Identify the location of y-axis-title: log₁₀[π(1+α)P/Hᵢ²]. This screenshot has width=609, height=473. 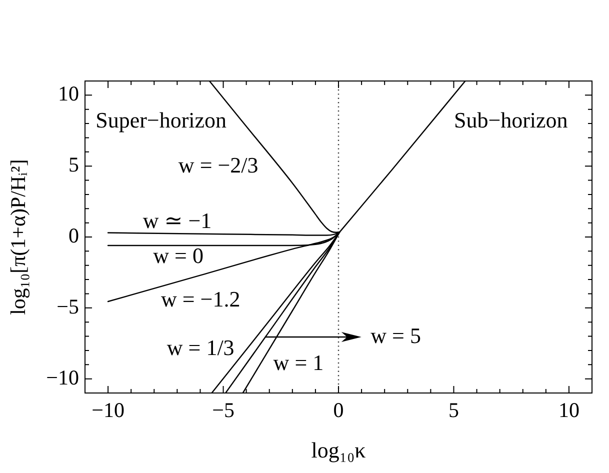
(18, 237).